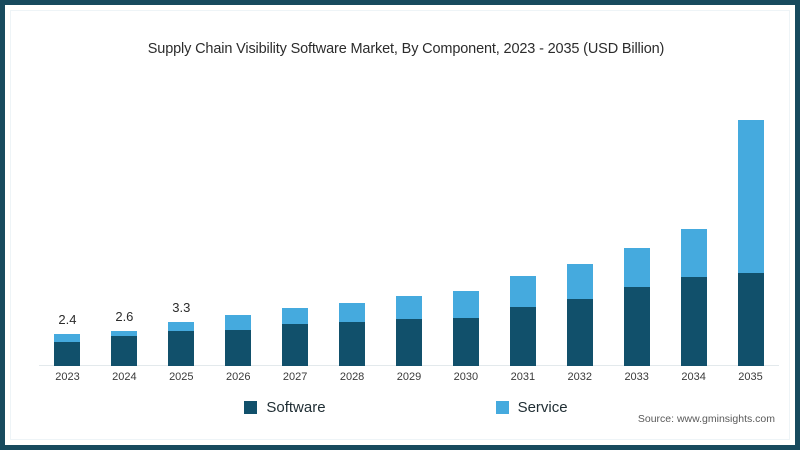 The image size is (800, 450). What do you see at coordinates (238, 377) in the screenshot?
I see `x-tick-2026: 2026` at bounding box center [238, 377].